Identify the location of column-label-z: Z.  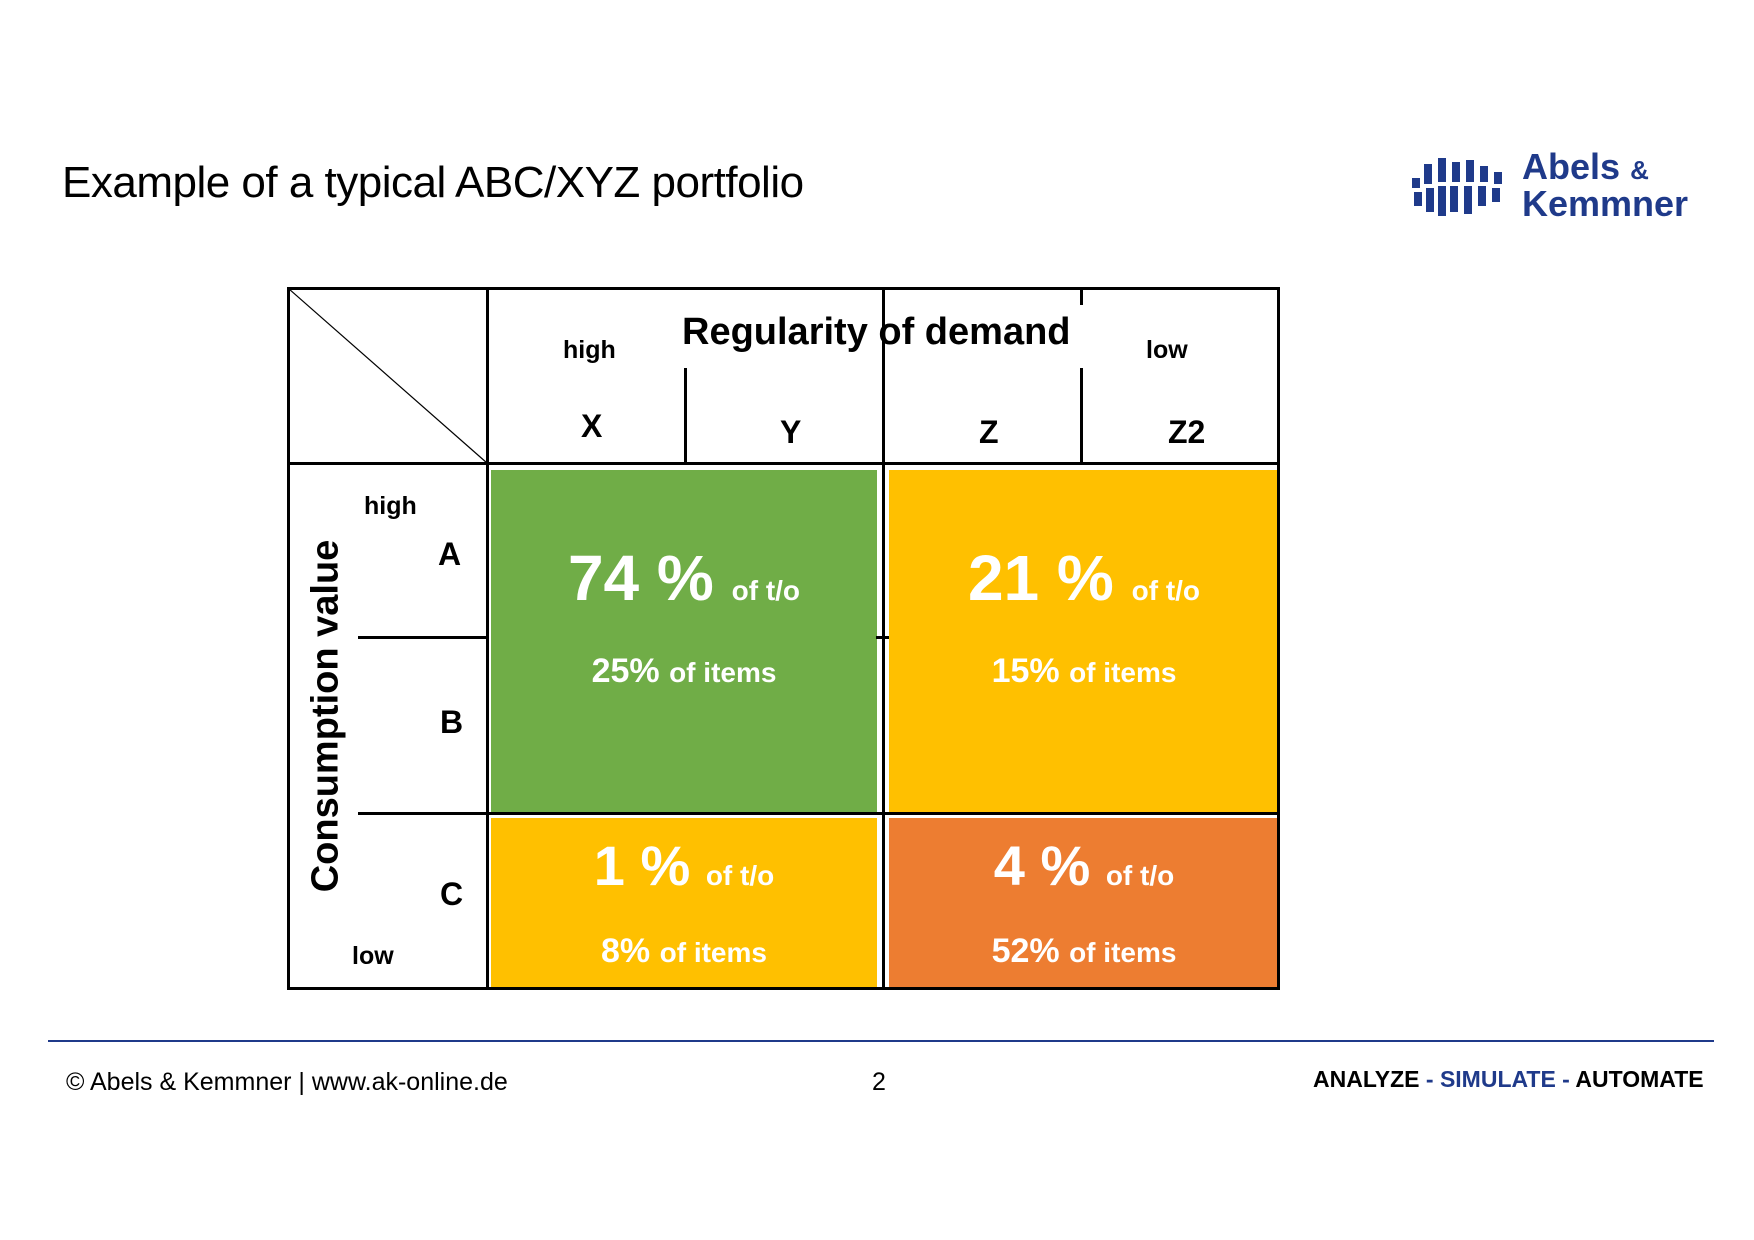
(989, 432).